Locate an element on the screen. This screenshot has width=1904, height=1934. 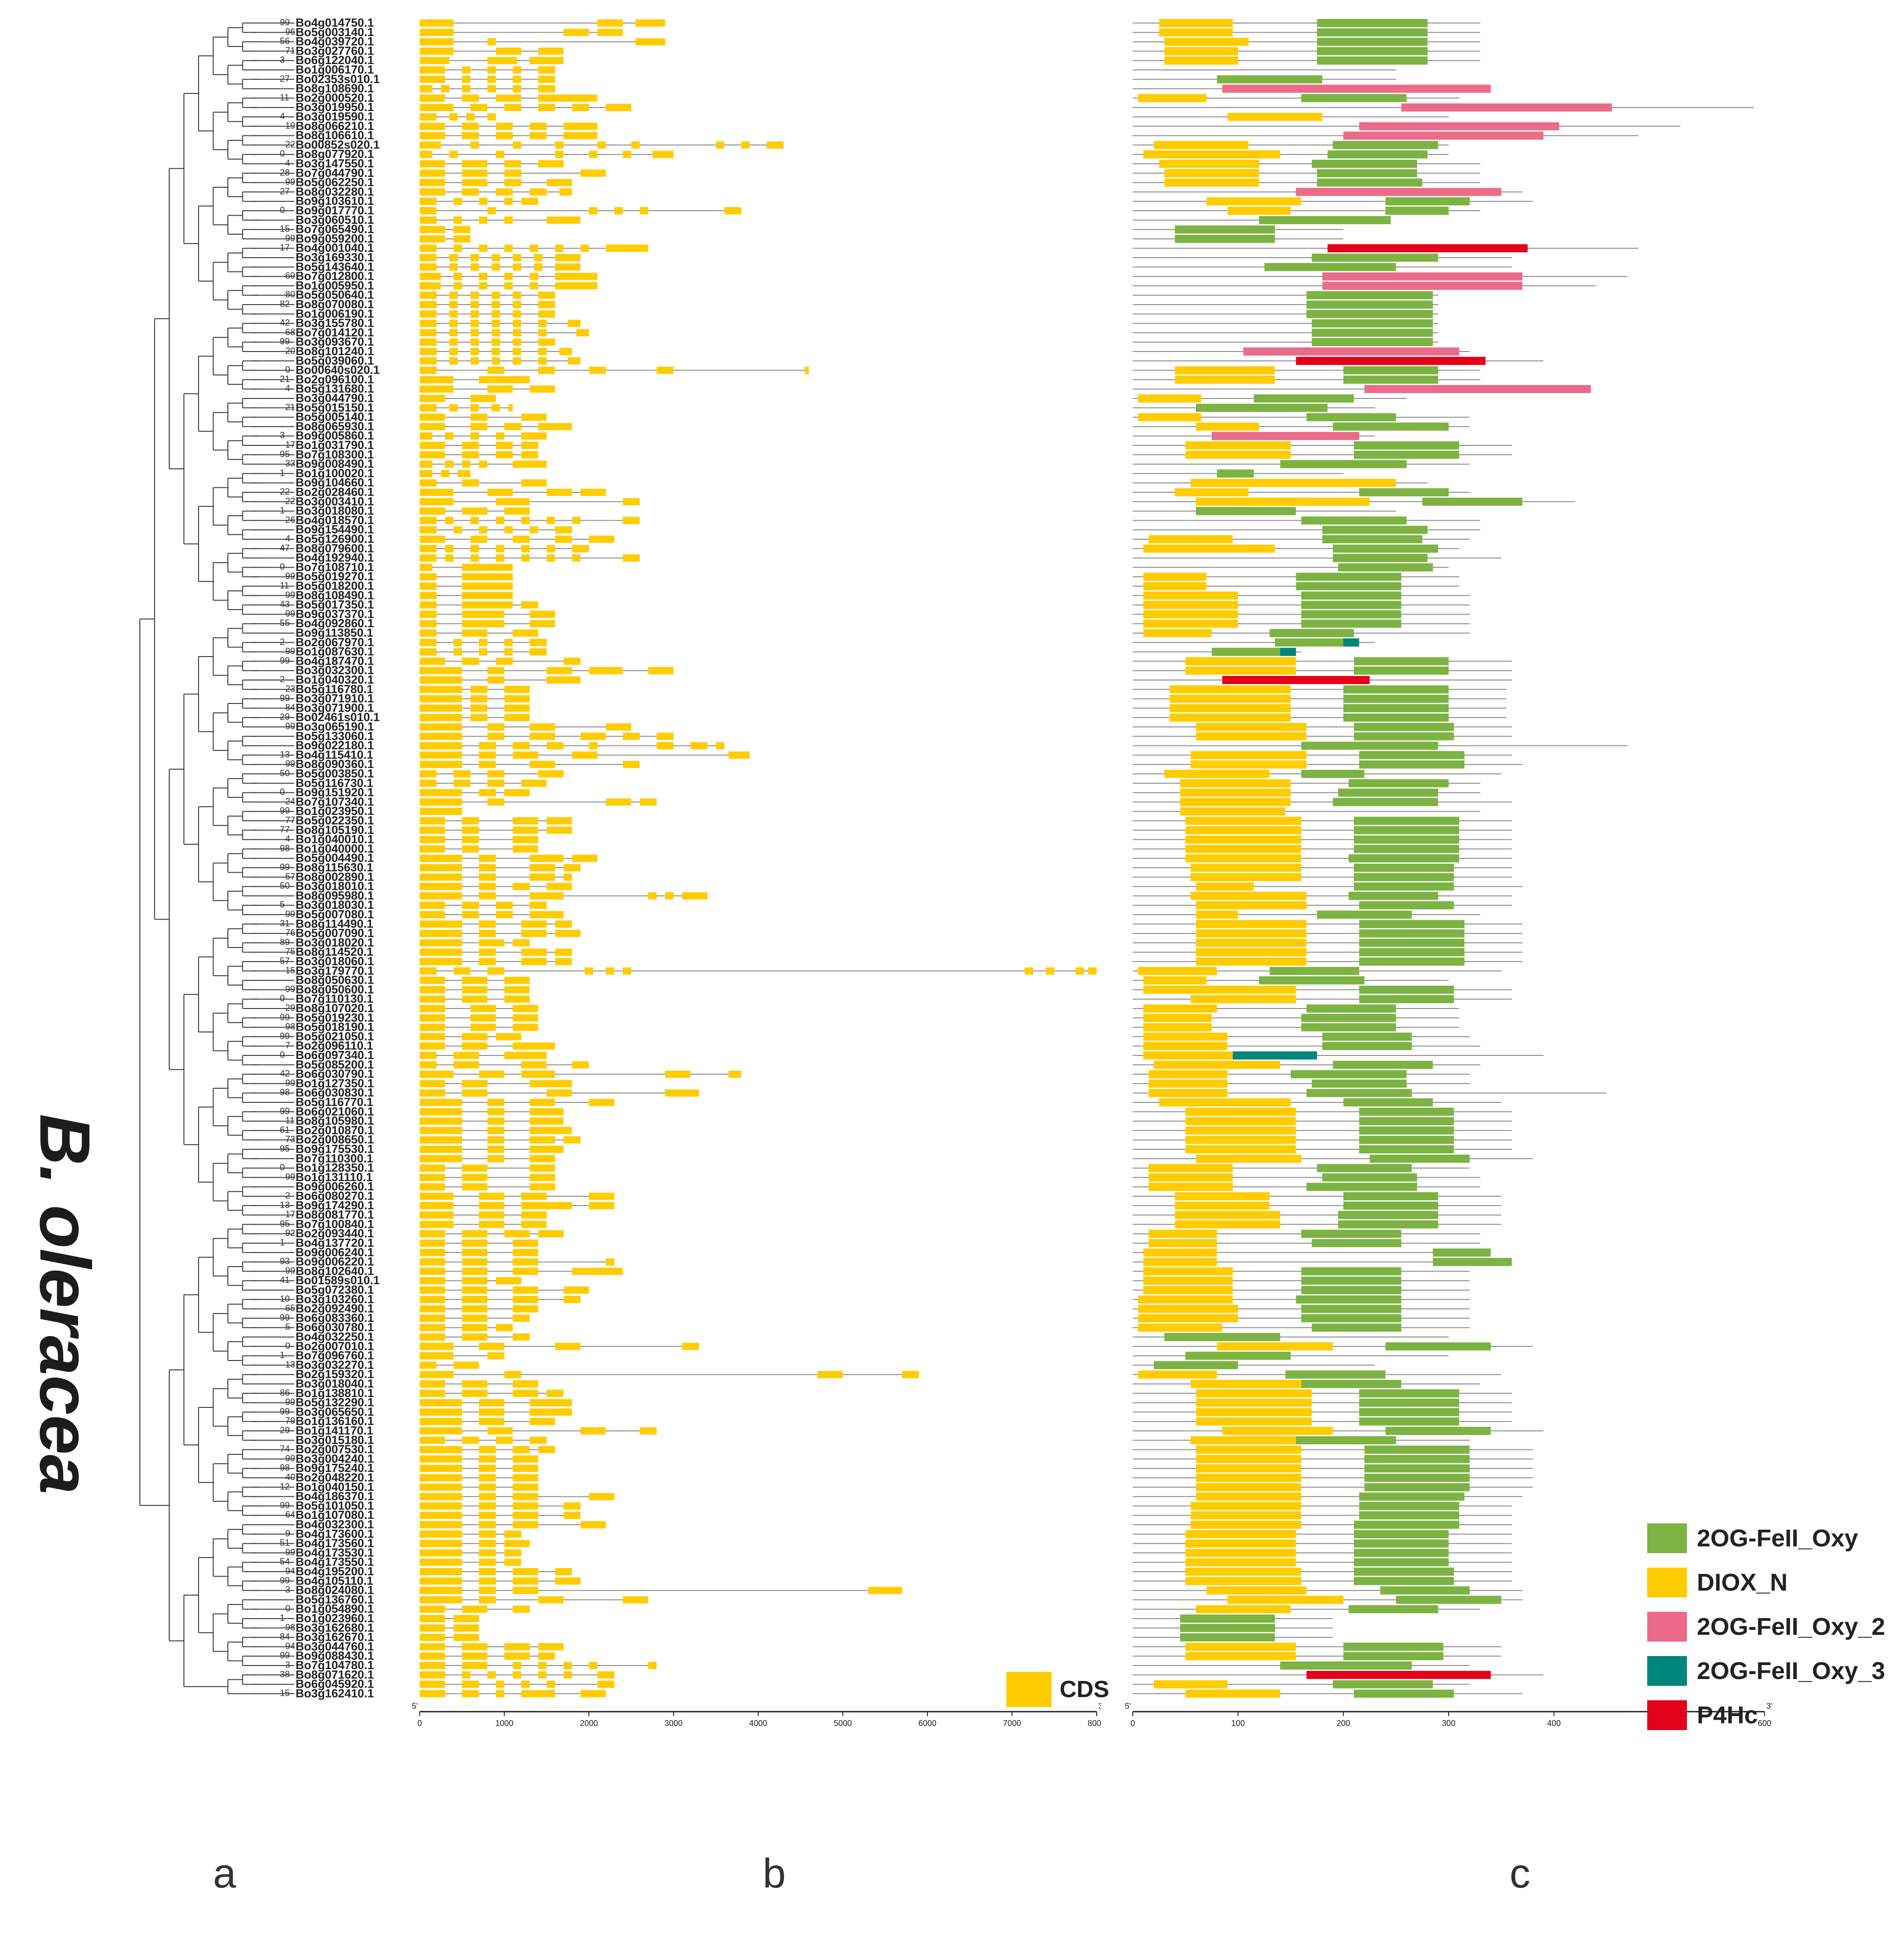
gene-id-label: Bo3g018040.1 is located at coordinates (335, 1383).